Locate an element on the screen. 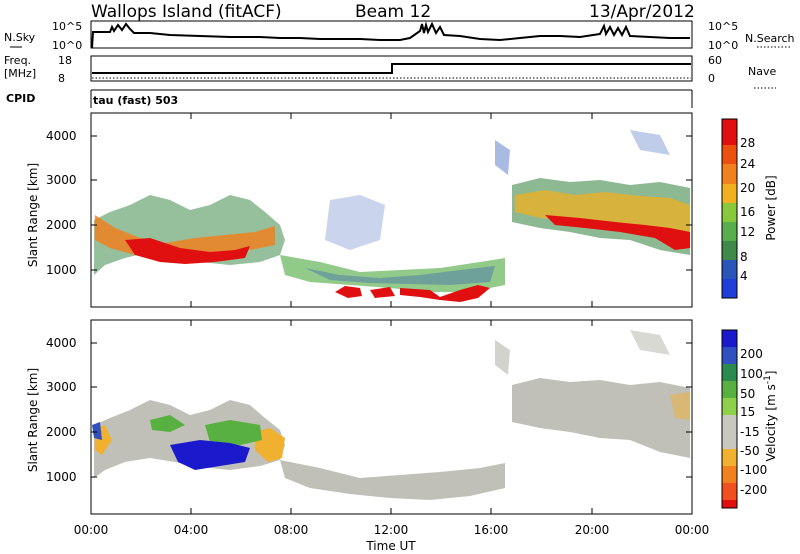 Image resolution: width=800 pixels, height=554 pixels. freq-panel: Freq. [MHz] 18 8 60 0 Nave is located at coordinates (390, 71).